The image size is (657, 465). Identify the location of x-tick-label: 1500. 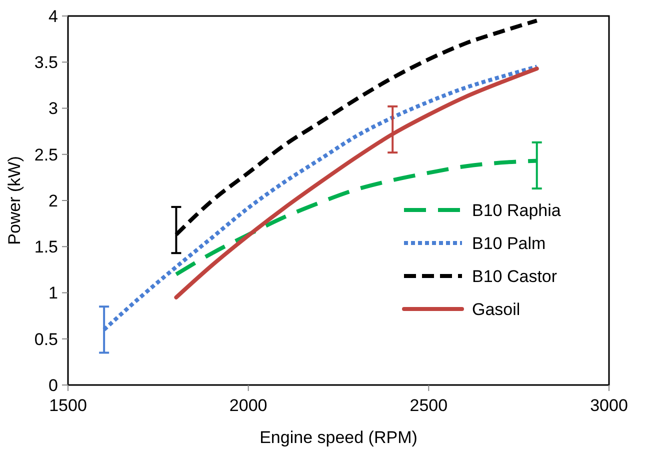
(68, 405).